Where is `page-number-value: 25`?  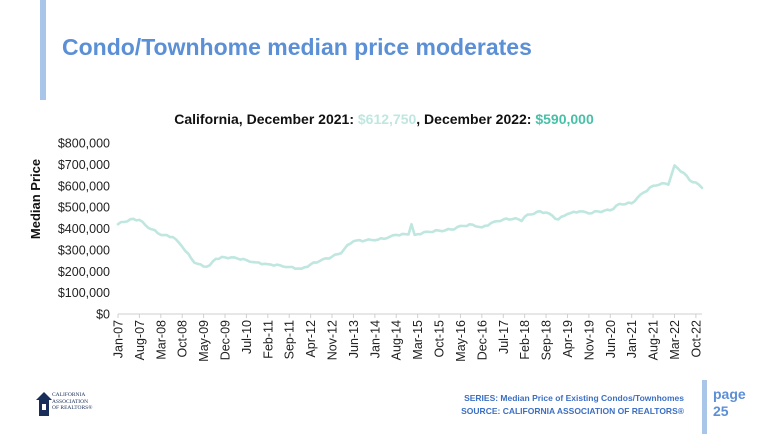 page-number-value: 25 is located at coordinates (721, 411).